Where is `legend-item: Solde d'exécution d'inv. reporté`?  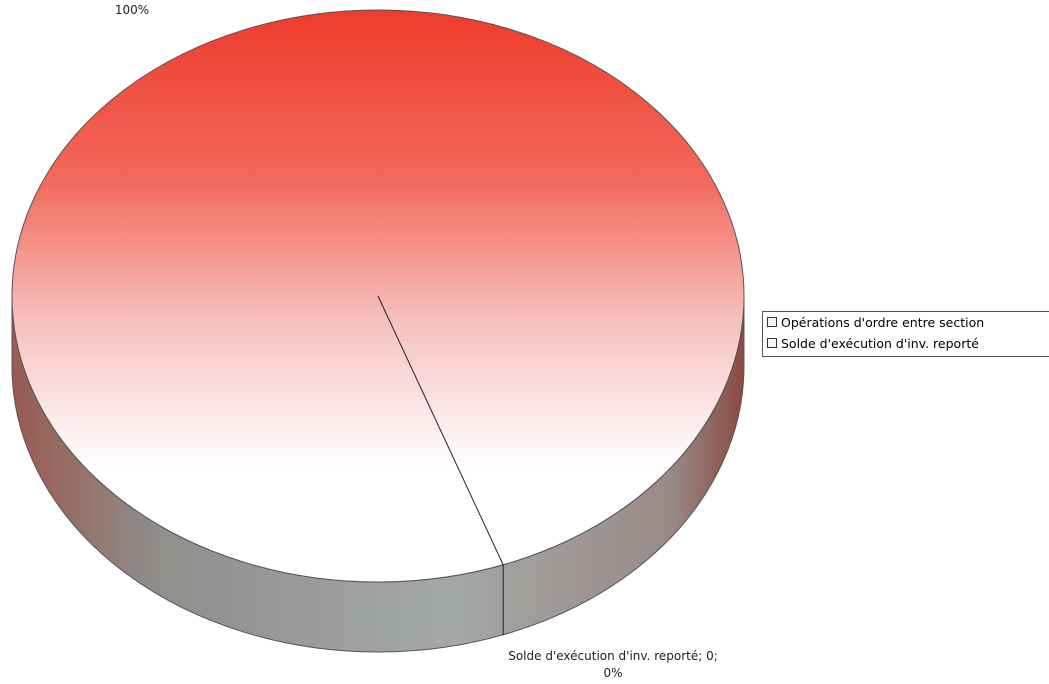 legend-item: Solde d'exécution d'inv. reporté is located at coordinates (906, 343).